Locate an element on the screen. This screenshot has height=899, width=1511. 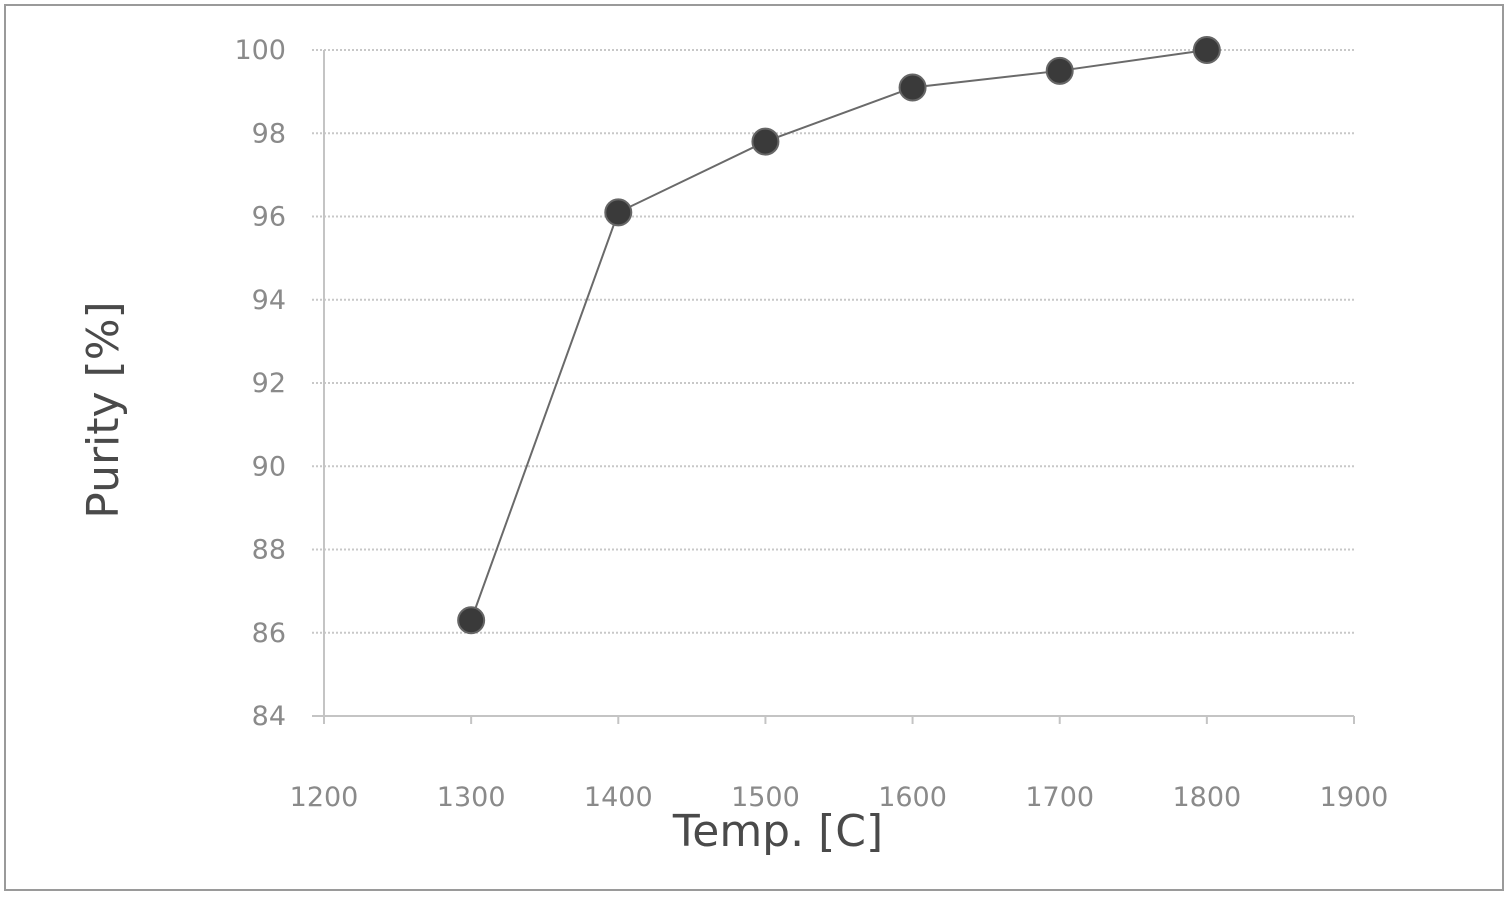
y-tick-label: 92 is located at coordinates (269, 383).